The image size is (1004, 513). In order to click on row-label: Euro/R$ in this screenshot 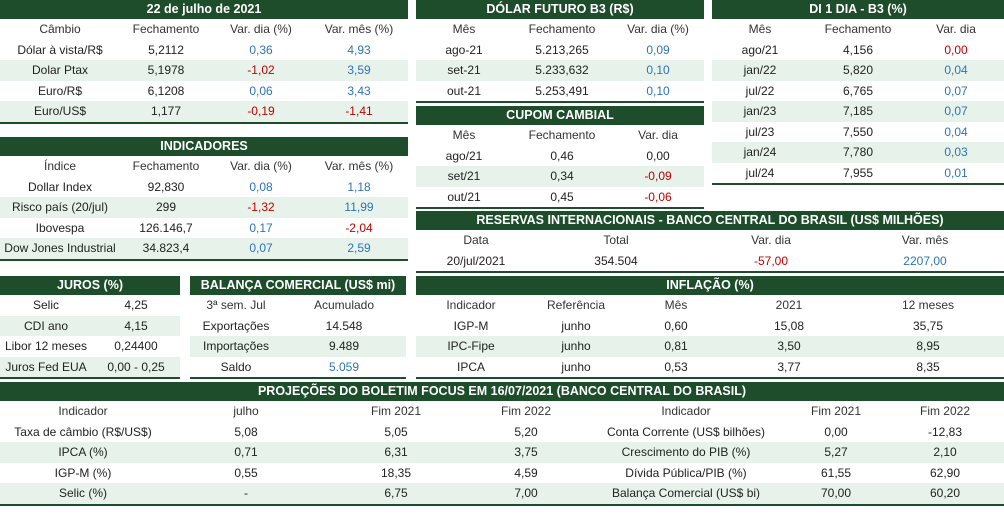, I will do `click(60, 90)`.